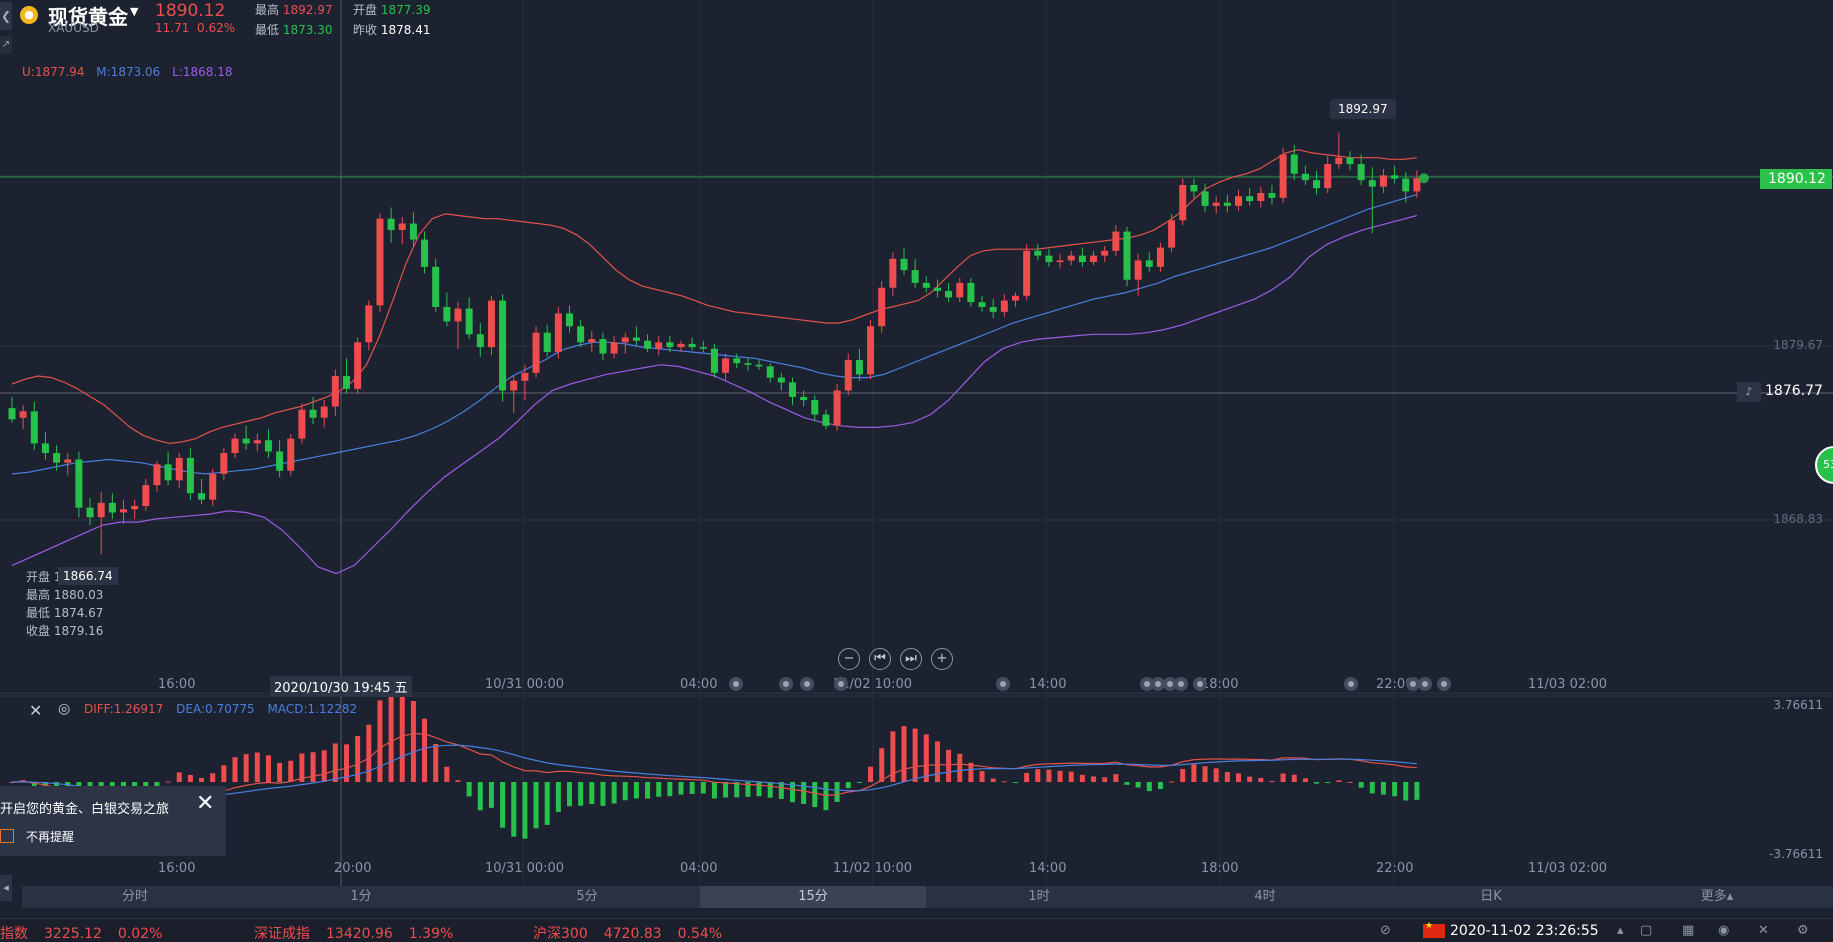 This screenshot has height=942, width=1833. Describe the element at coordinates (354, 934) in the screenshot. I see `ticker-item: 深证成指 13420.96 1.39%` at that location.